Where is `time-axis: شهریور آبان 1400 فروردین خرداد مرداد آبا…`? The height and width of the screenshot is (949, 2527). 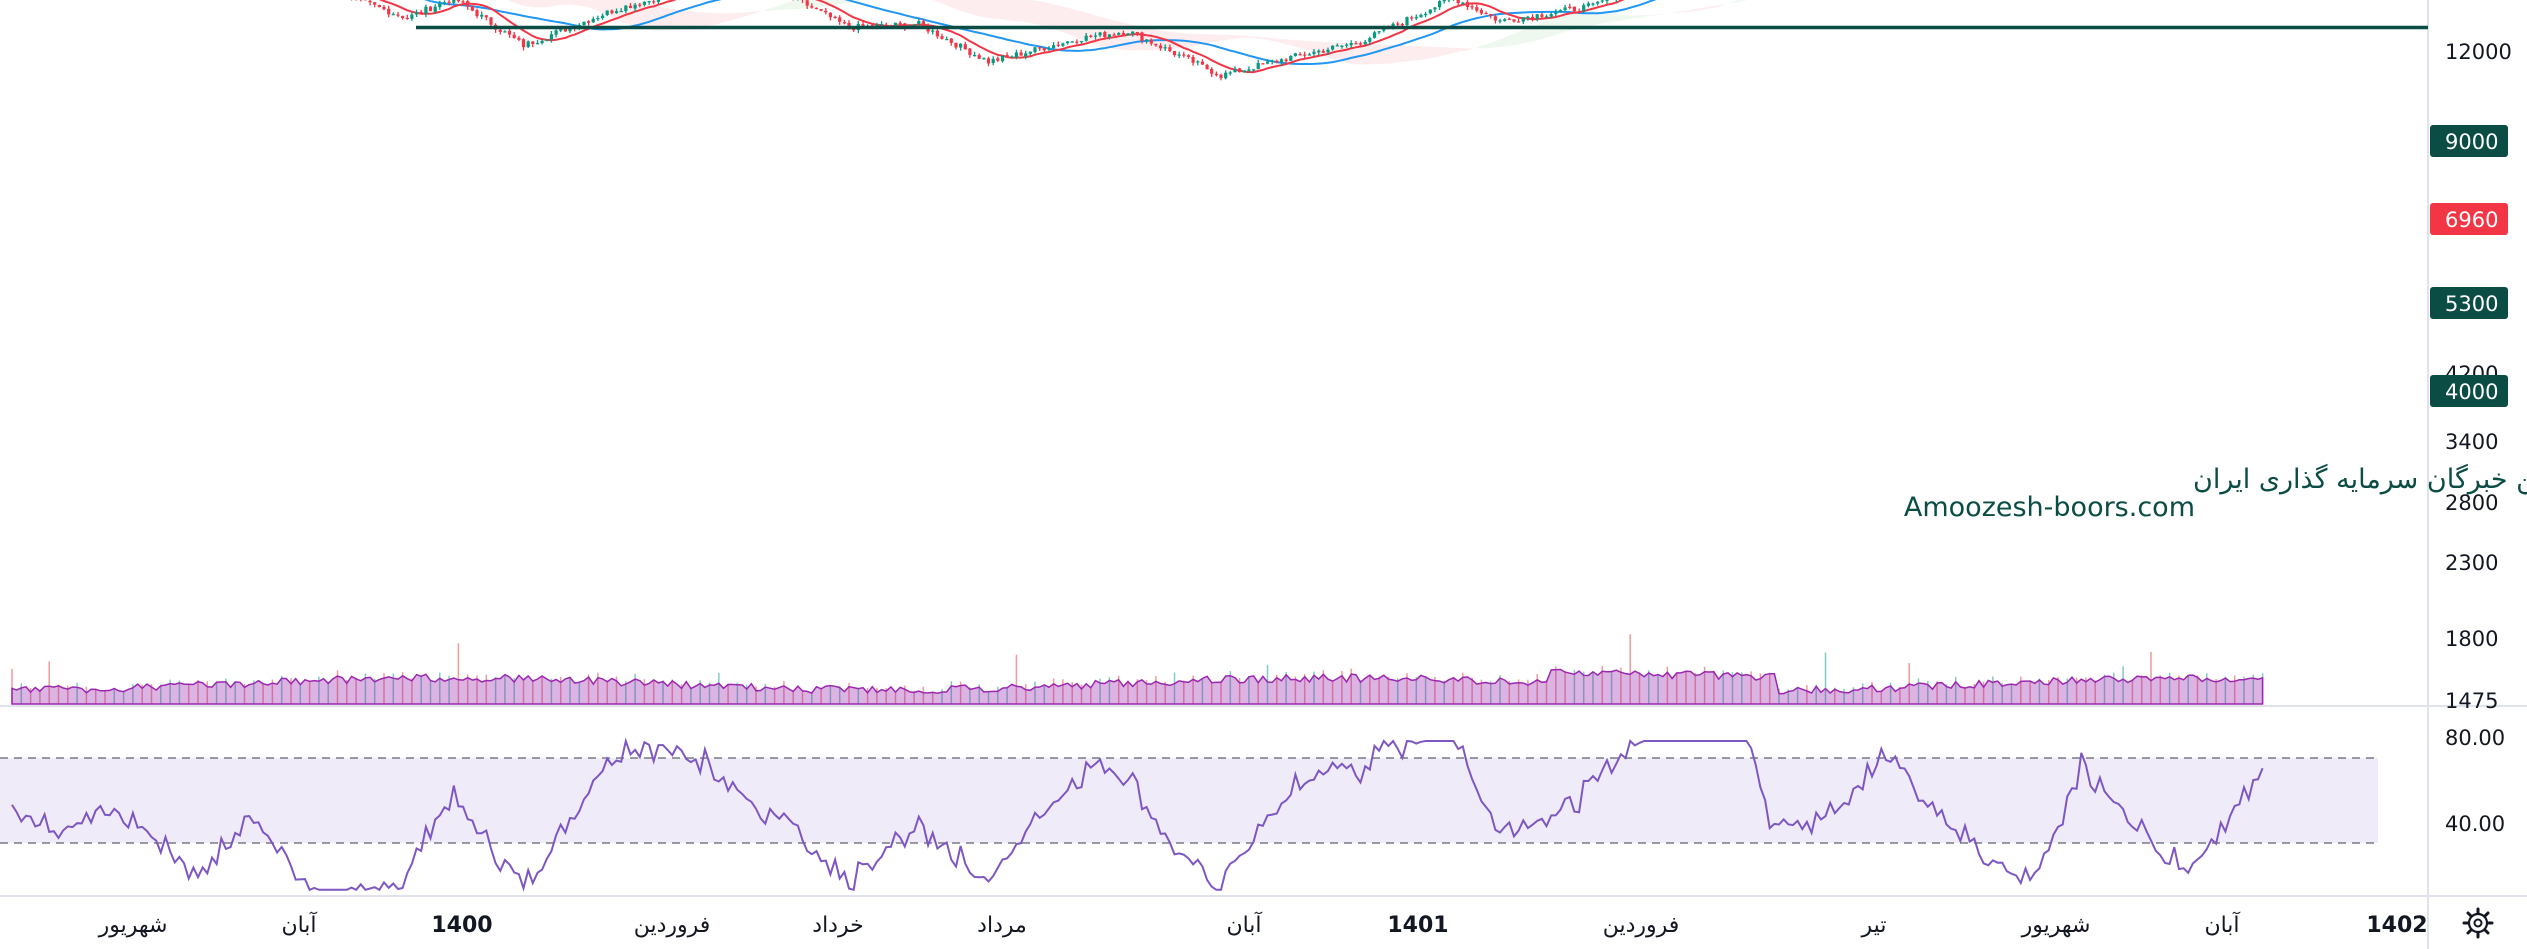
time-axis: شهریور آبان 1400 فروردین خرداد مرداد آبا… is located at coordinates (1263, 924).